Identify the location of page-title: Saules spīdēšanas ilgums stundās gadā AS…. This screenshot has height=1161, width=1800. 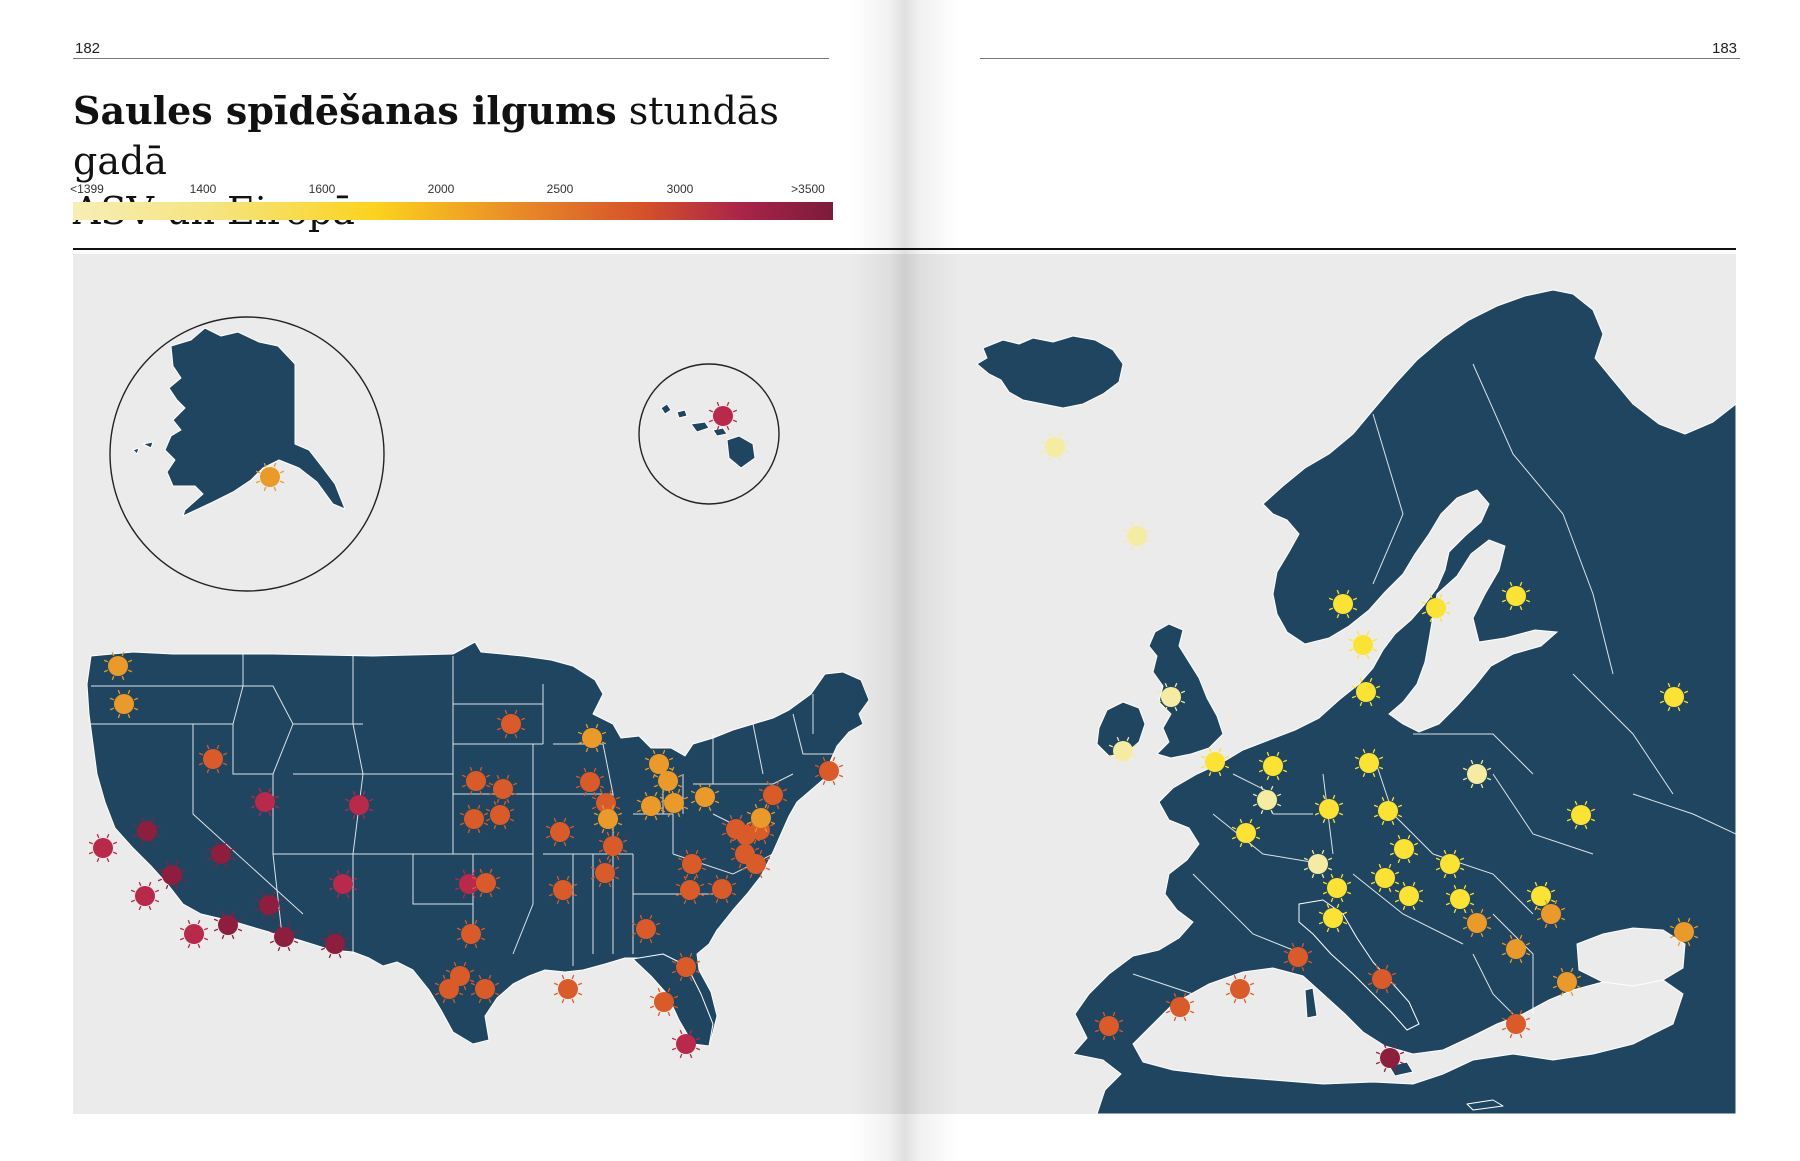
(463, 161).